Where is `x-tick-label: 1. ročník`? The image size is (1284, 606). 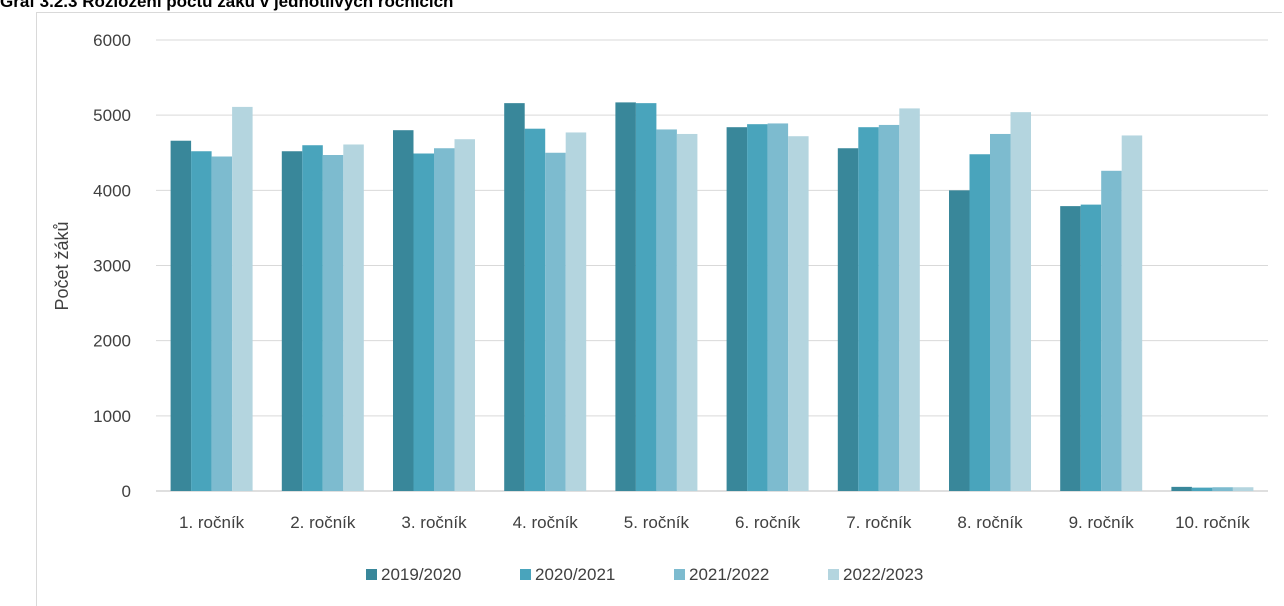 x-tick-label: 1. ročník is located at coordinates (212, 522).